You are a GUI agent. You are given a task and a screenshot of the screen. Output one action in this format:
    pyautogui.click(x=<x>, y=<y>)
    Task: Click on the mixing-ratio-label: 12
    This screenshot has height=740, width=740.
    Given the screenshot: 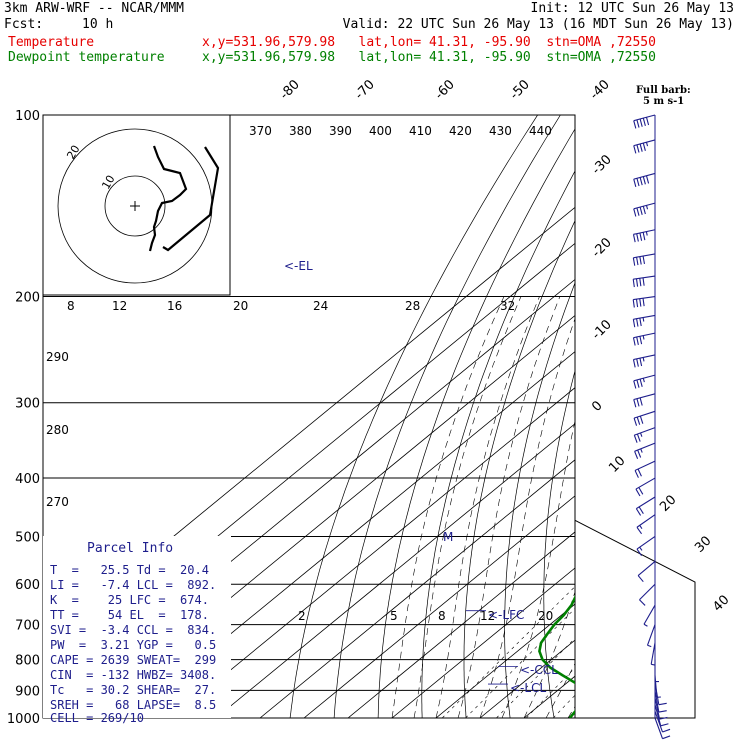 What is the action you would take?
    pyautogui.click(x=487, y=616)
    